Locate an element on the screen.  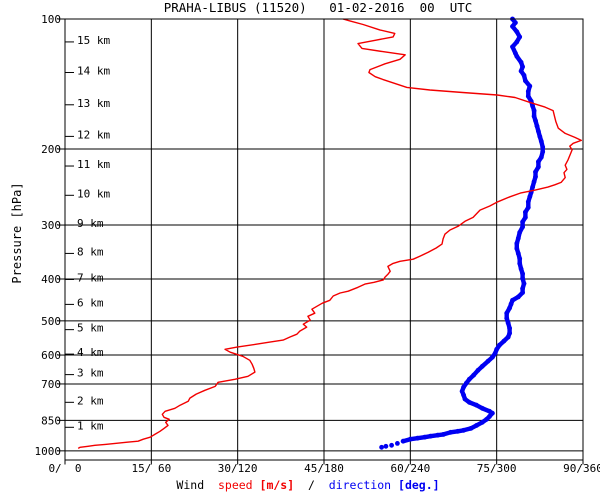
height-tick-label: 14 km is located at coordinates (93, 70).